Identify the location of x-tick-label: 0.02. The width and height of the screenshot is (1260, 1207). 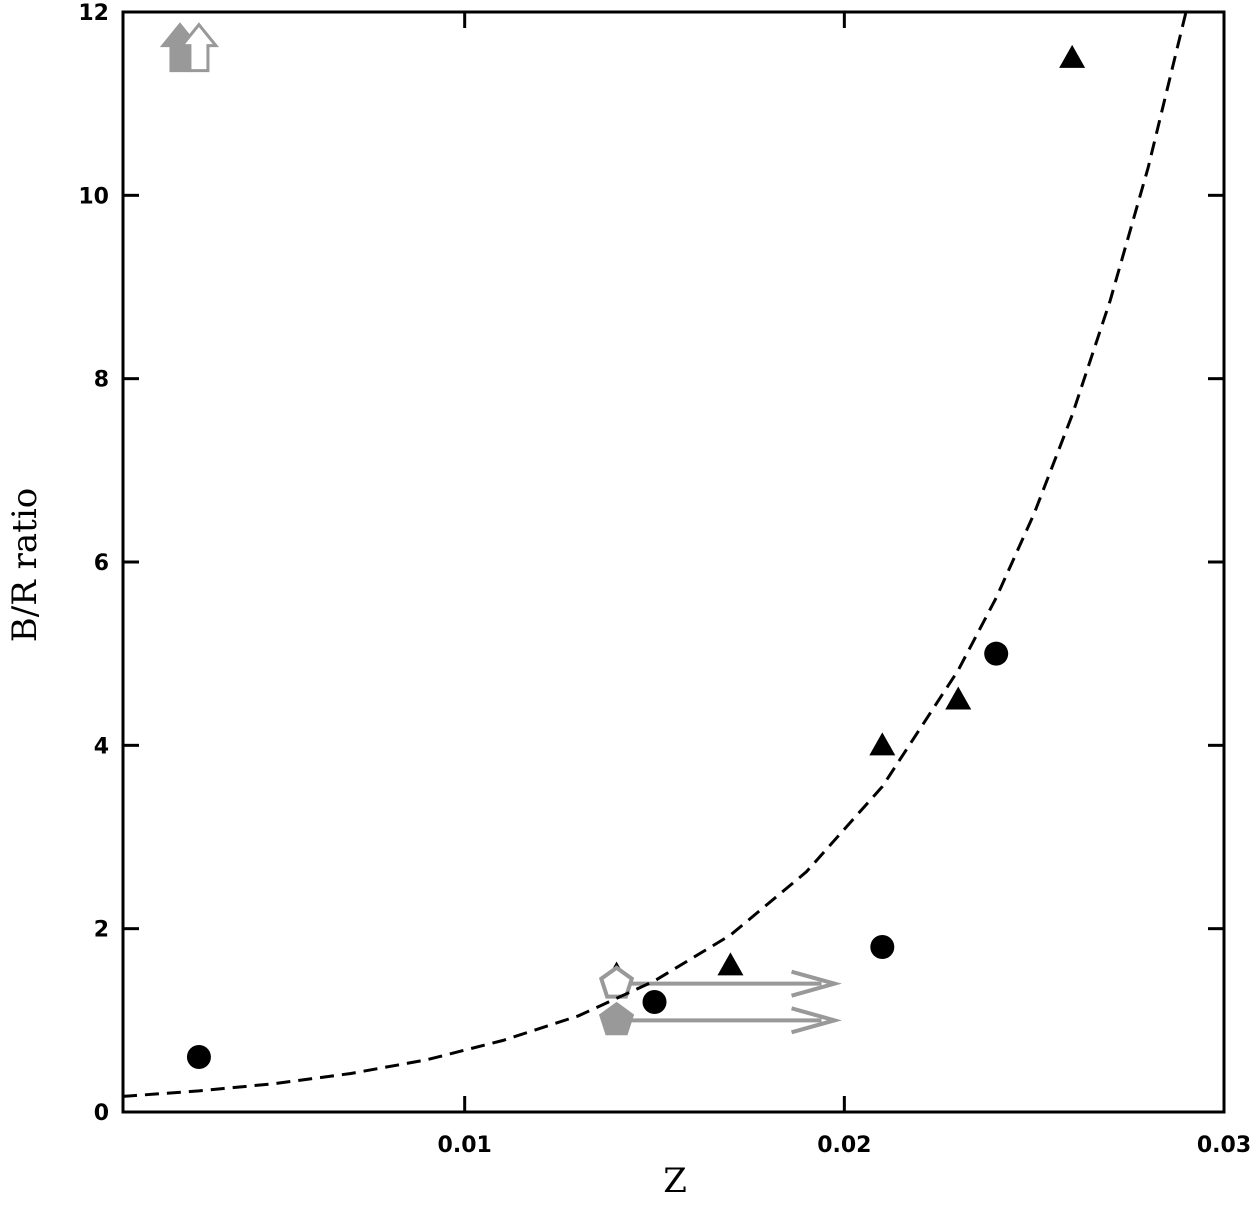
(844, 1145).